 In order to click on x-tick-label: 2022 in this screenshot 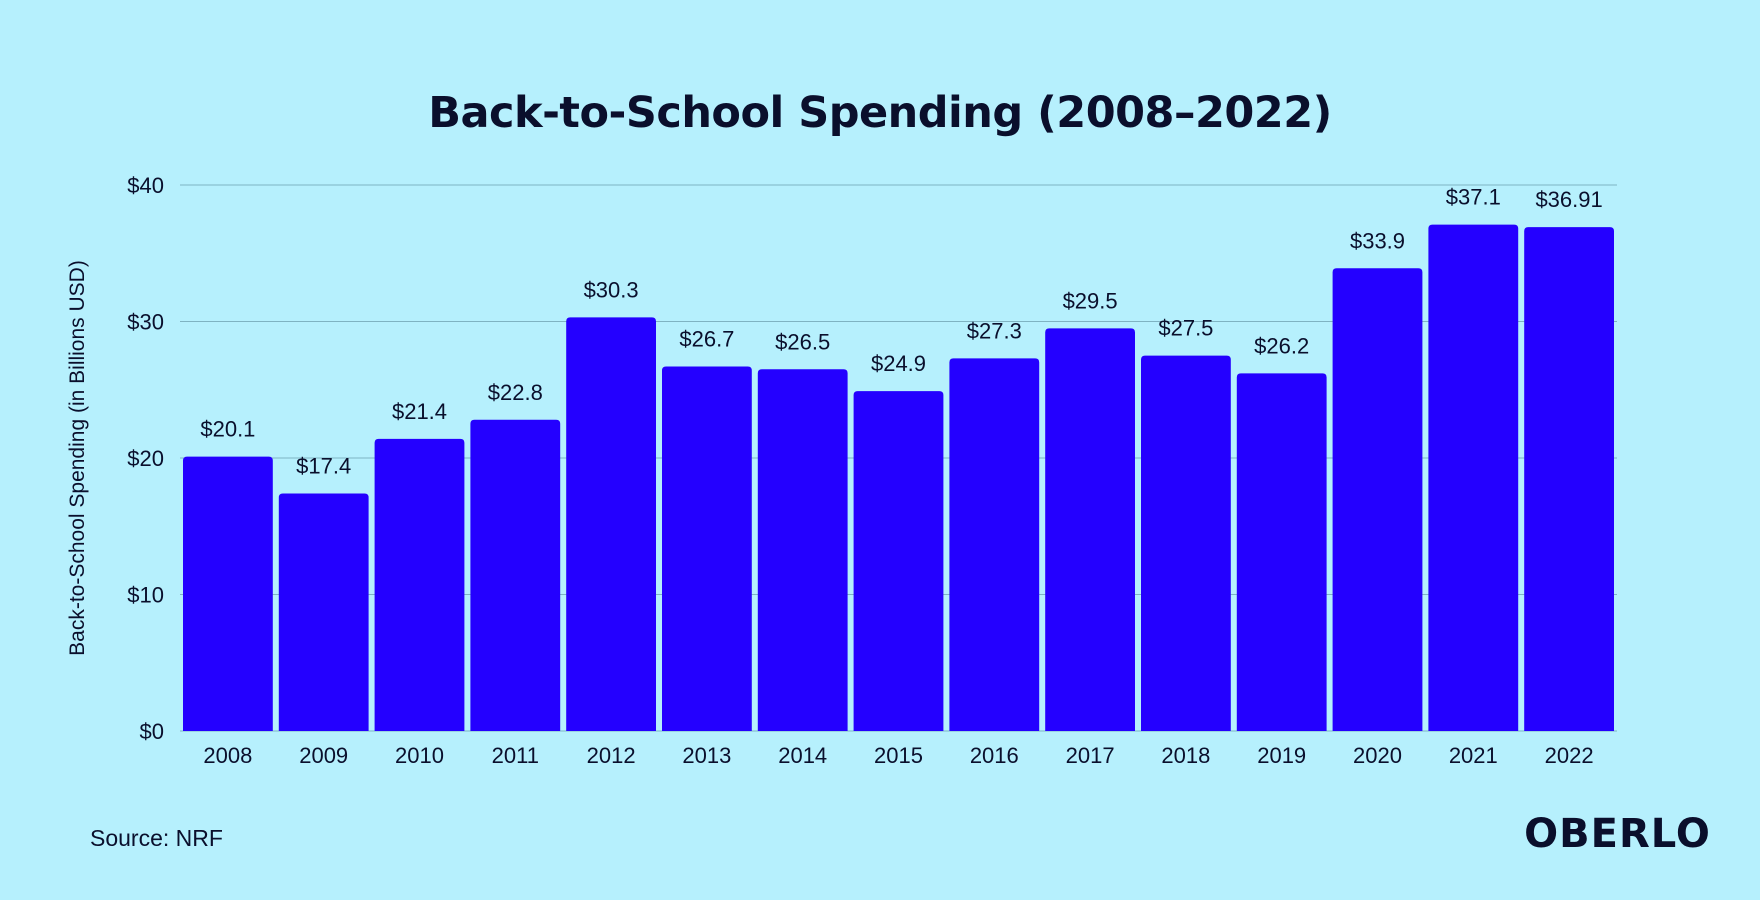, I will do `click(1569, 755)`.